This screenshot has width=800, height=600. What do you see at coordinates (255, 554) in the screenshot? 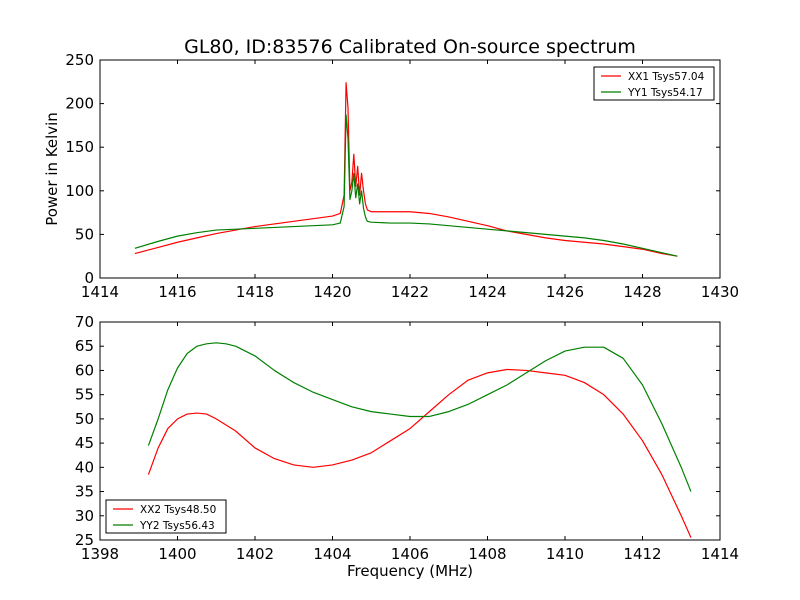
I see `bottom-x-tick-label: 1402` at bounding box center [255, 554].